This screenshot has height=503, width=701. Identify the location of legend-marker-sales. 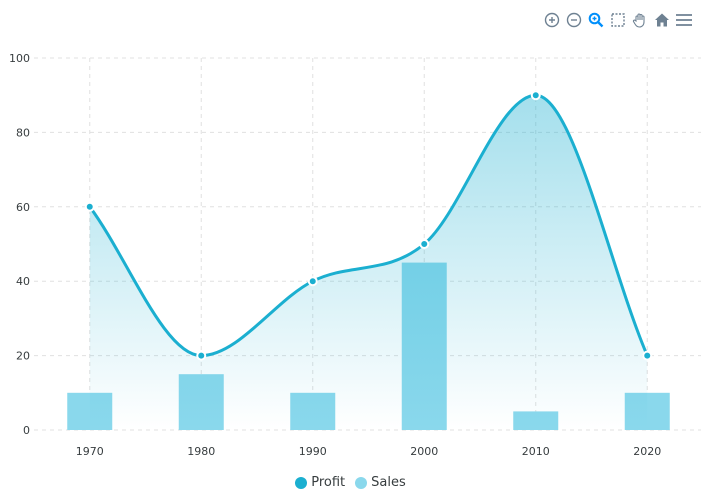
(361, 482).